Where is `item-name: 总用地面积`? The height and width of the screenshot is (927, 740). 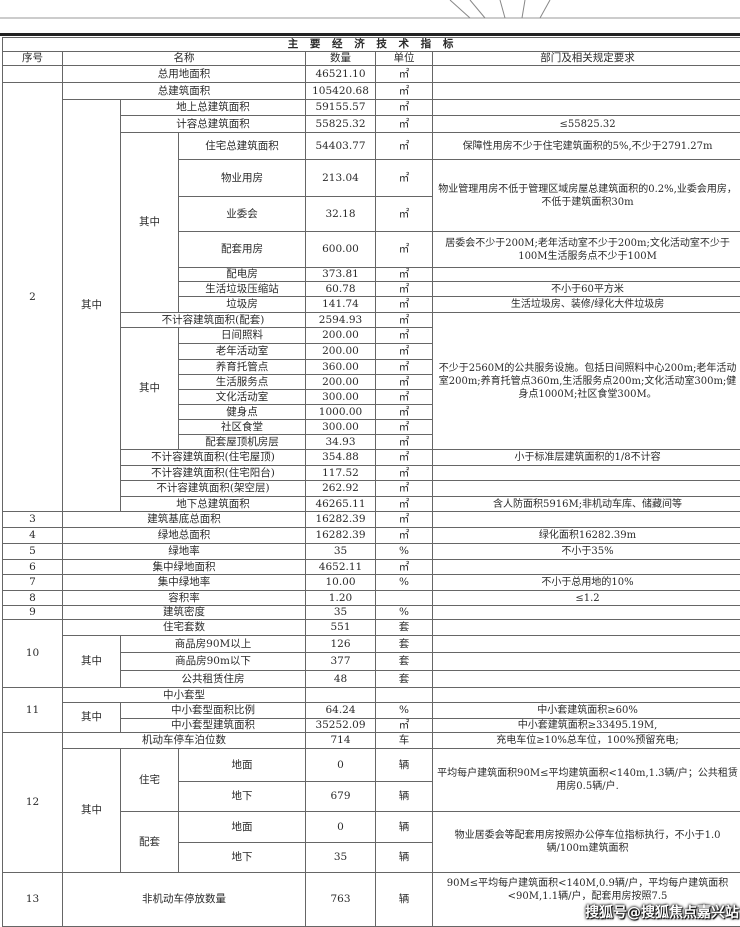
item-name: 总用地面积 is located at coordinates (184, 74).